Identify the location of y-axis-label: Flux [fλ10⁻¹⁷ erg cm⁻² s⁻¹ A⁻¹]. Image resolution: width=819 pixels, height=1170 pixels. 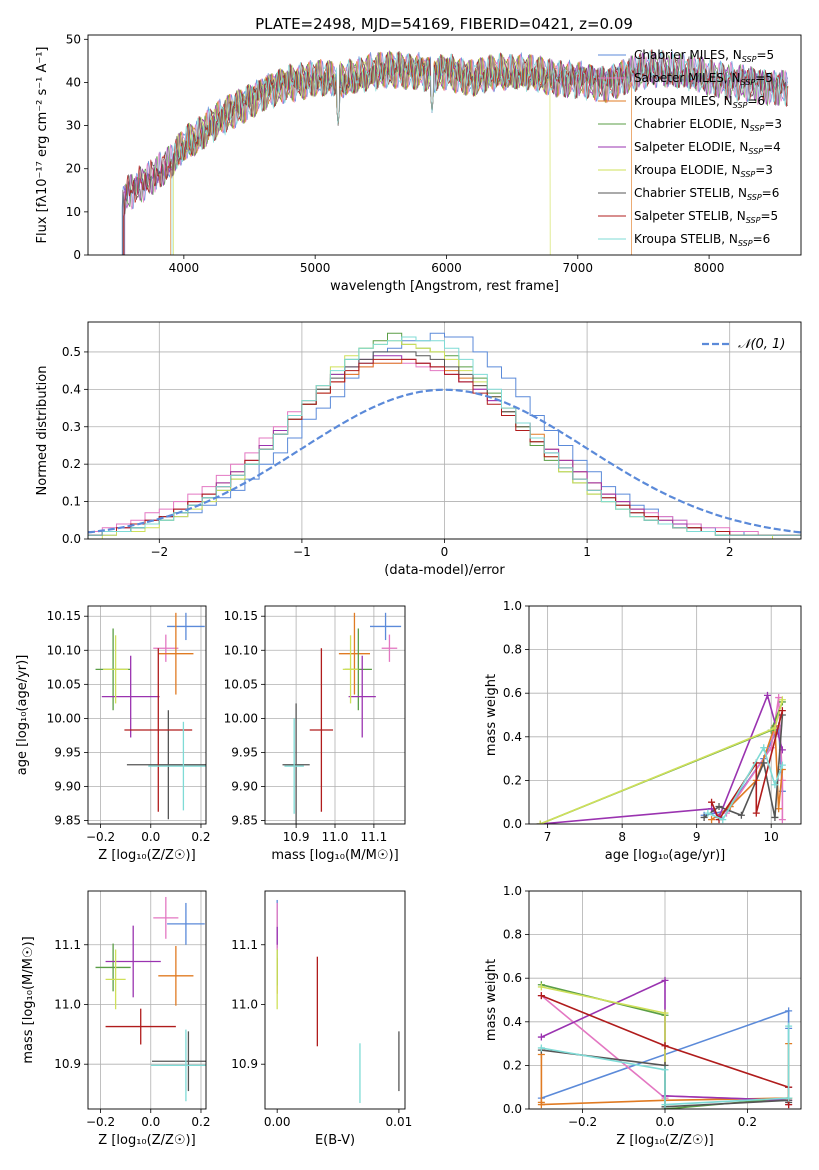
(42, 145).